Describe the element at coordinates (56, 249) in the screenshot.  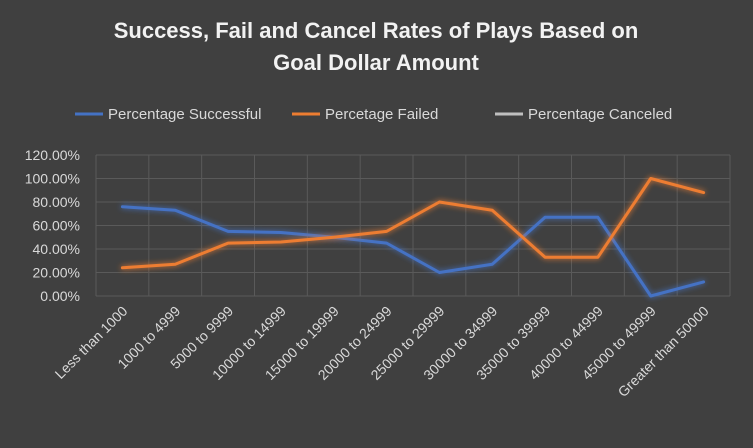
I see `y-tick-label: 40.00%` at that location.